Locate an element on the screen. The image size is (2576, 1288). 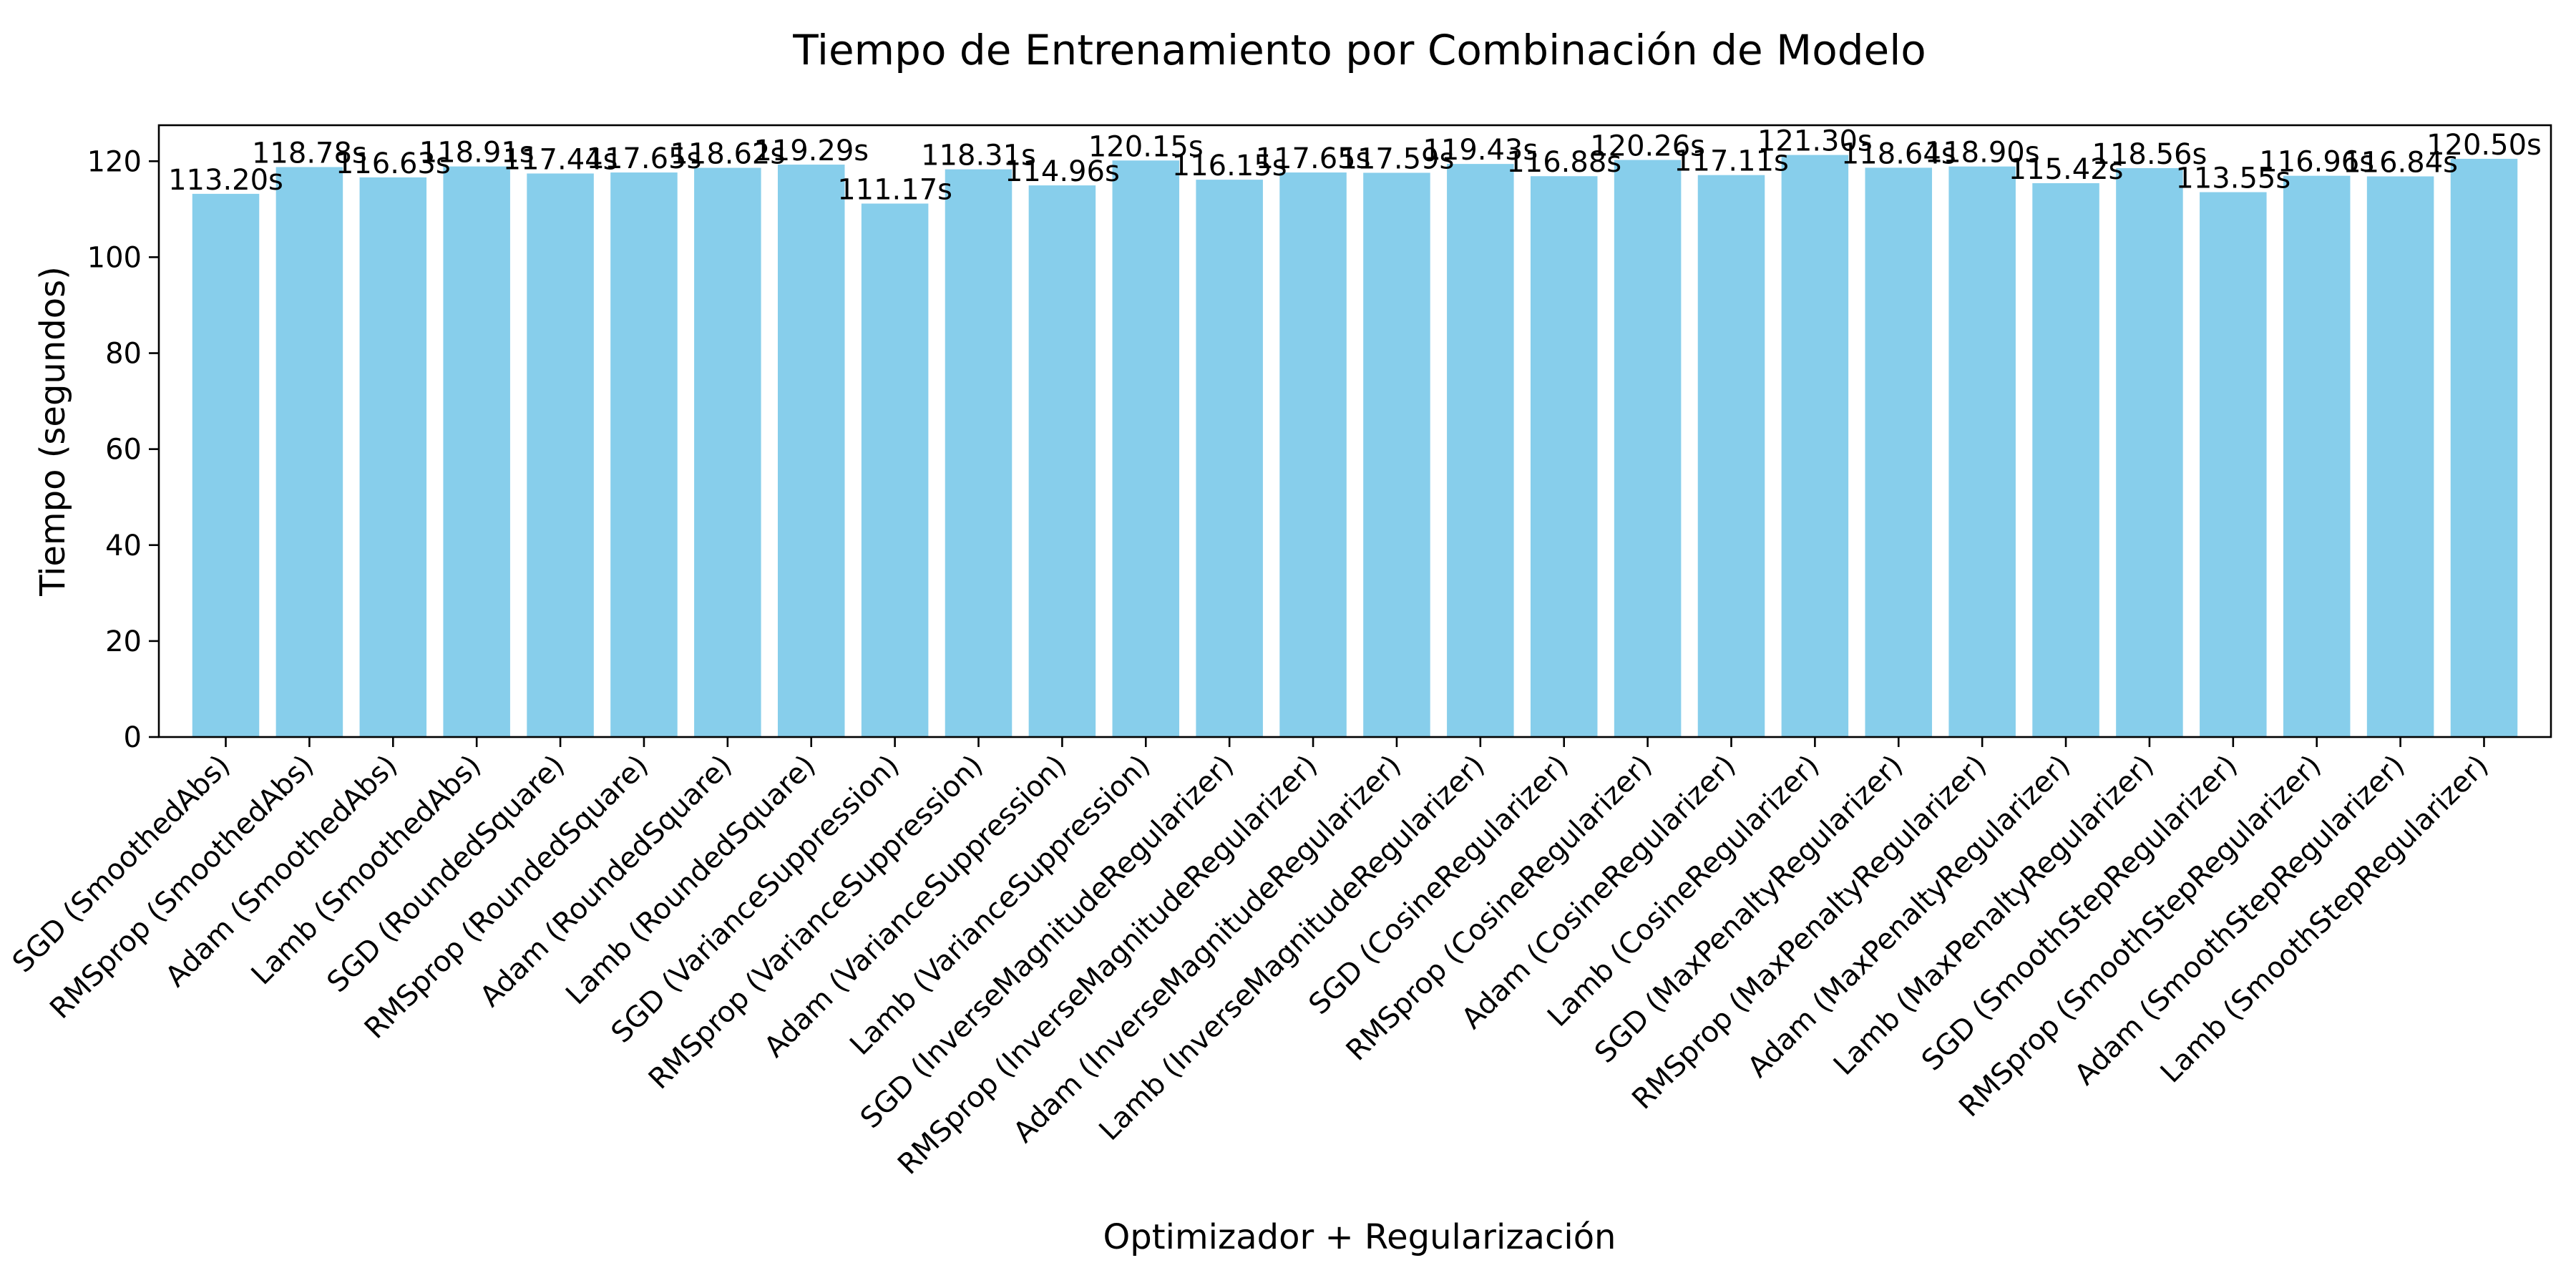
data-label: 121.30s is located at coordinates (1815, 141).